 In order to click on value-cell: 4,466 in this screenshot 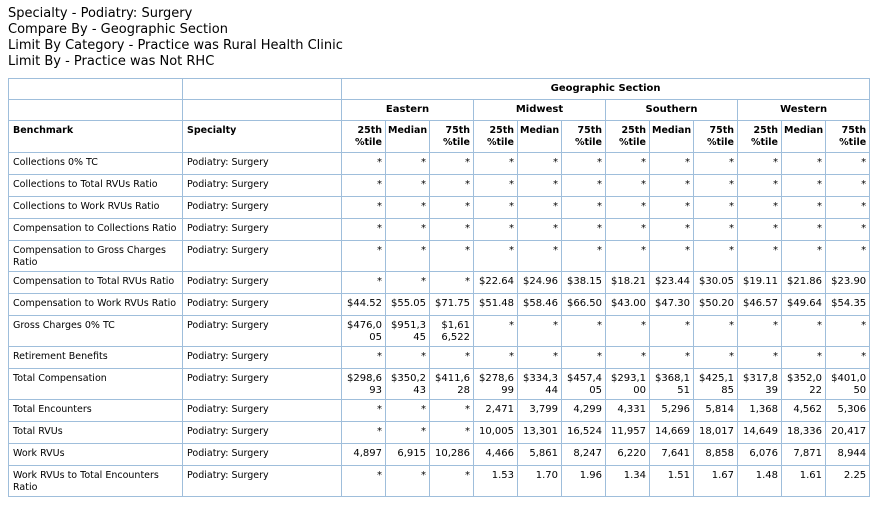, I will do `click(495, 454)`.